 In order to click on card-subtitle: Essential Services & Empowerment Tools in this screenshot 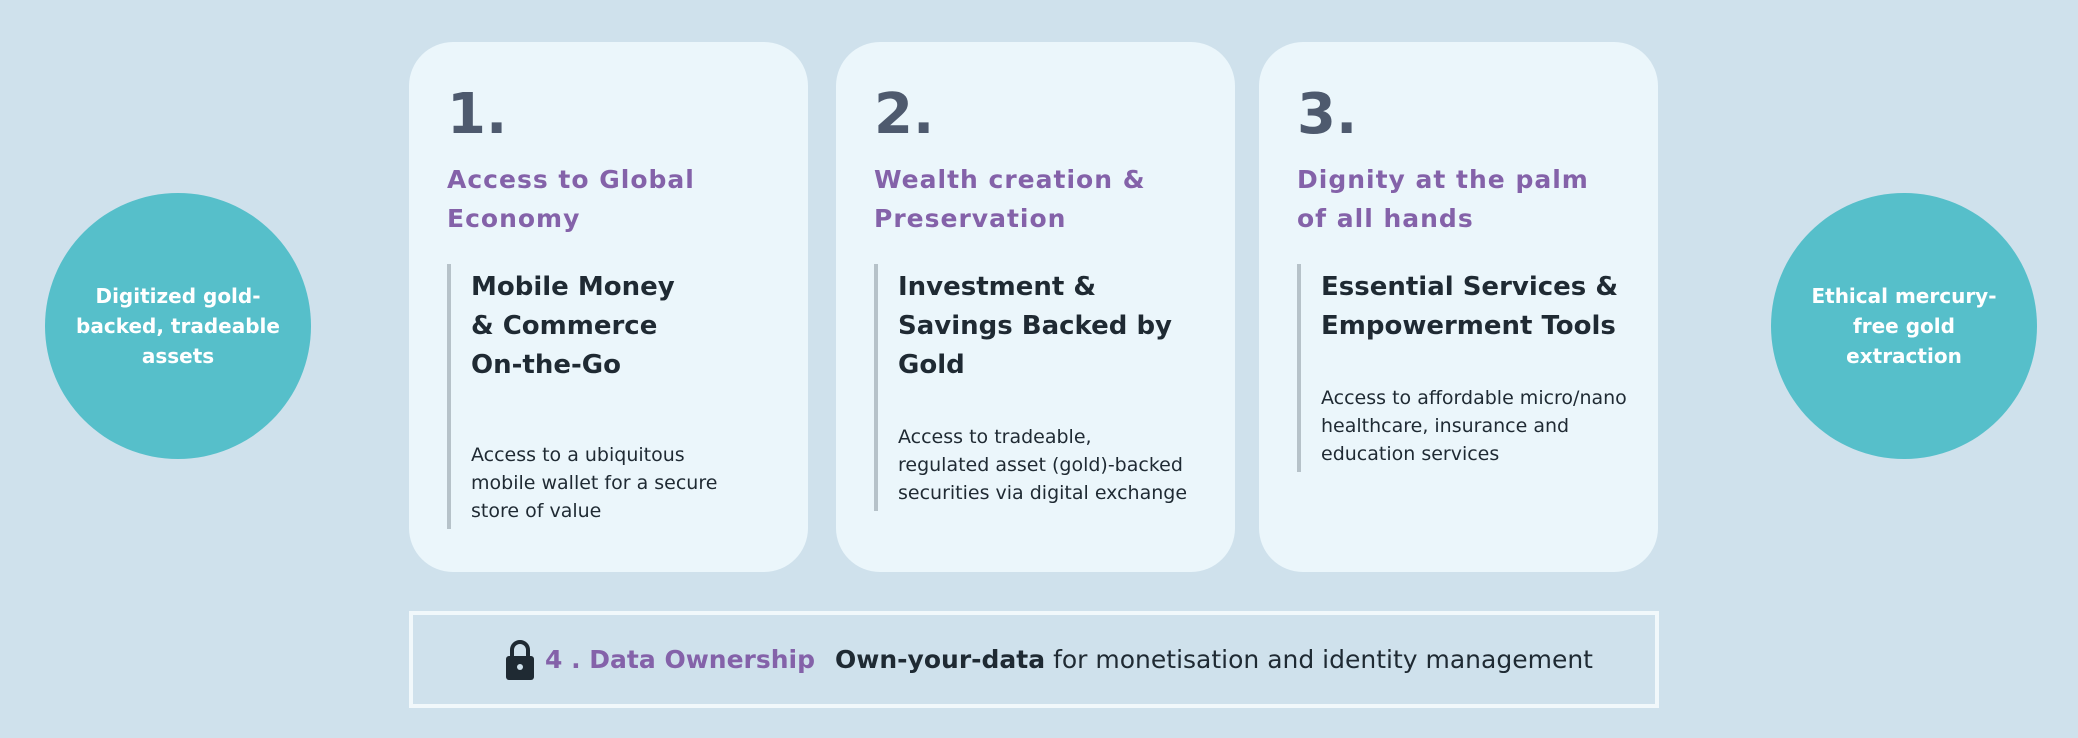, I will do `click(1469, 306)`.